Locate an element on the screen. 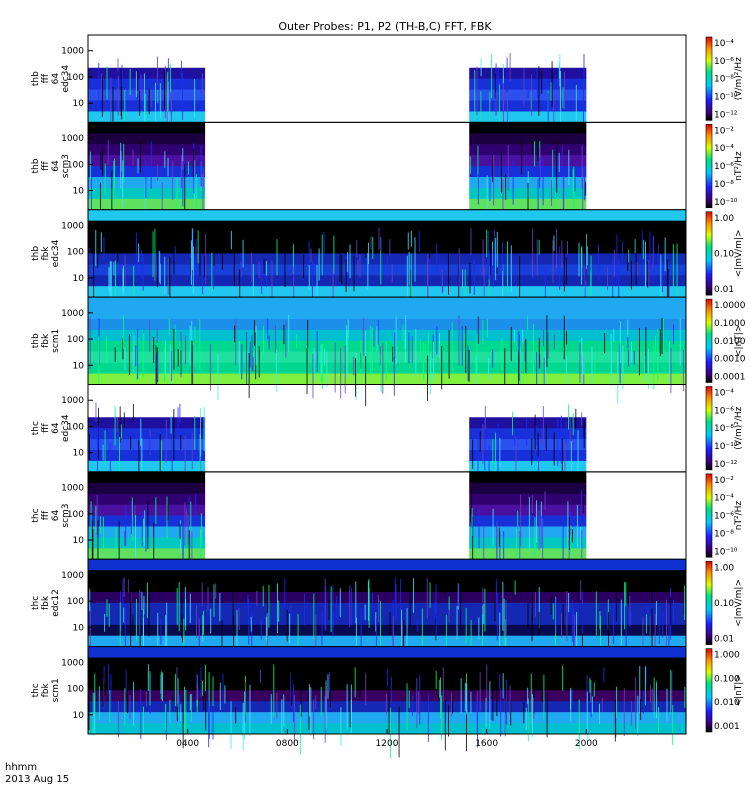  ylabel-line: scm1 is located at coordinates (56, 341).